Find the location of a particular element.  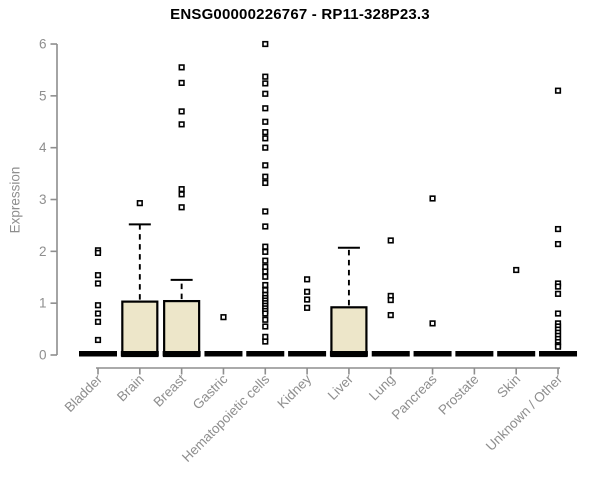

y-tick-label: 2 is located at coordinates (43, 251).